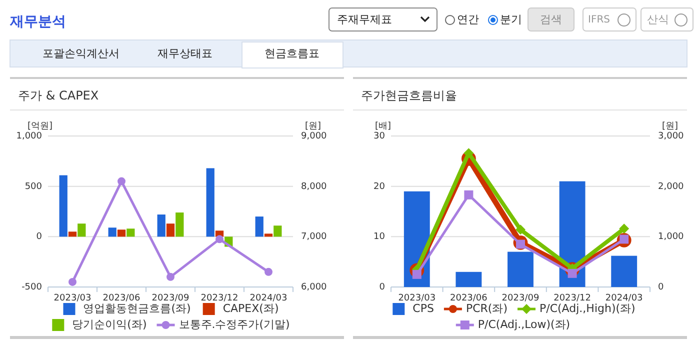  I want to click on annotation: 분기, so click(511, 19).